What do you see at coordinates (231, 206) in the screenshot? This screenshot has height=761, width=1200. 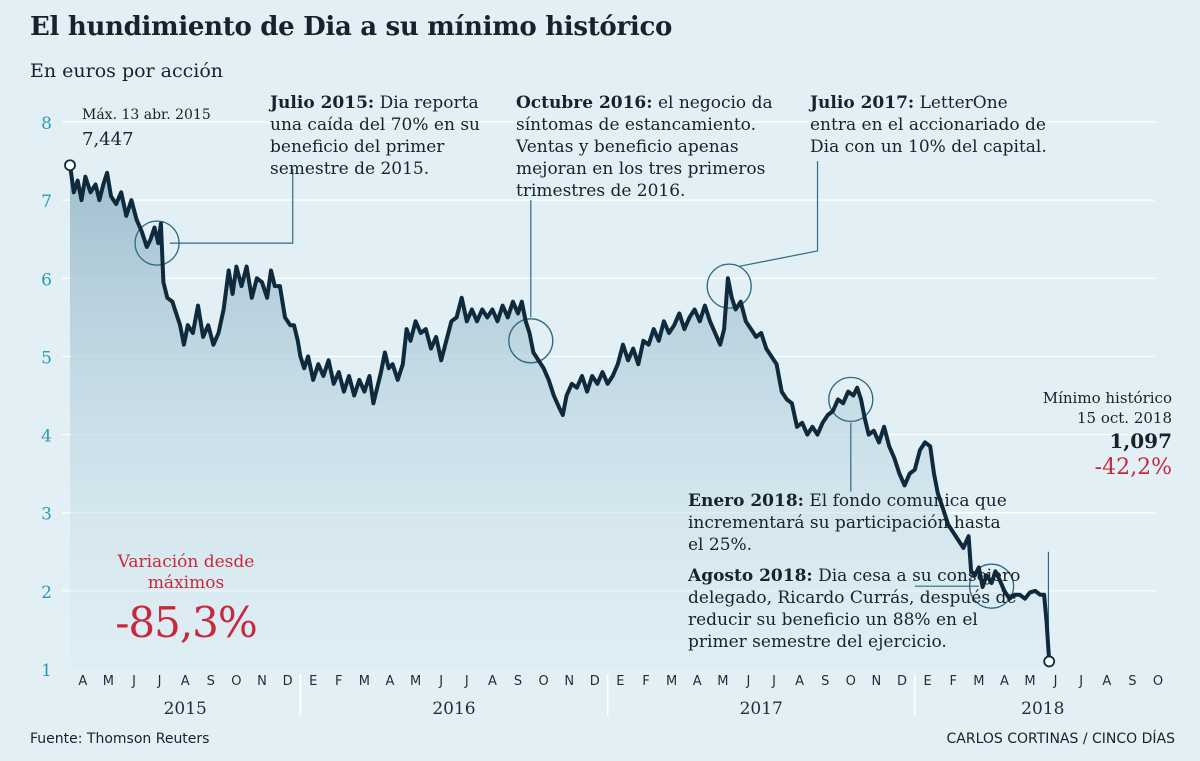 I see `leader-line-jul-2015` at bounding box center [231, 206].